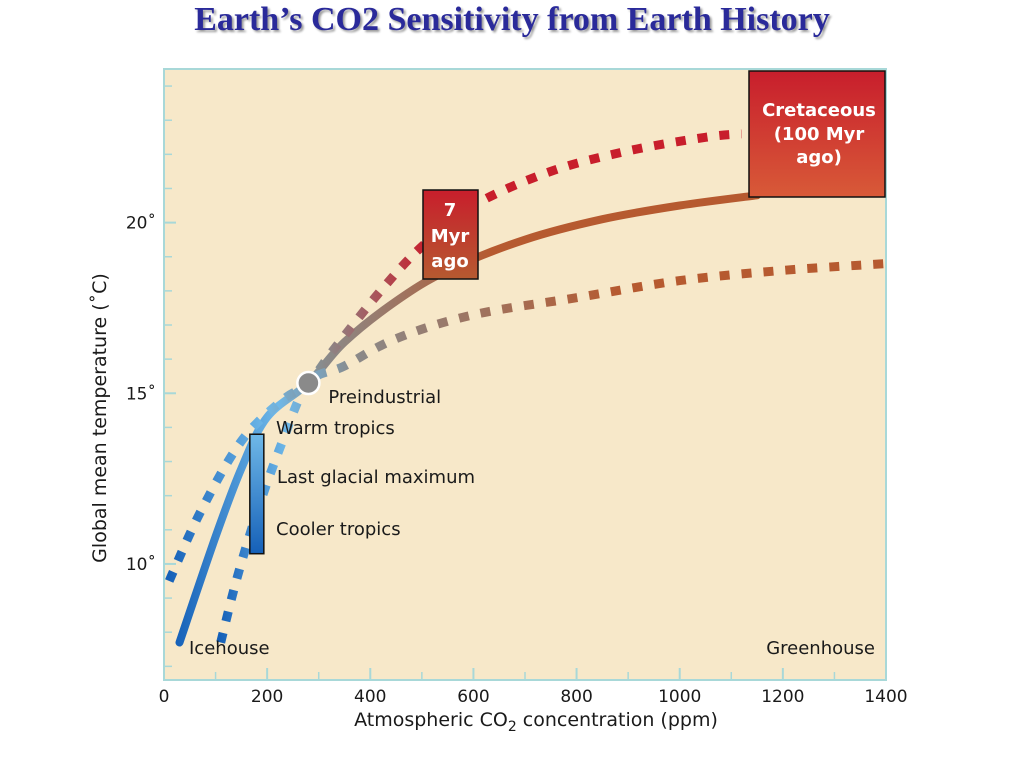  Describe the element at coordinates (450, 210) in the screenshot. I see `seven-myr-line-1: 7` at that location.